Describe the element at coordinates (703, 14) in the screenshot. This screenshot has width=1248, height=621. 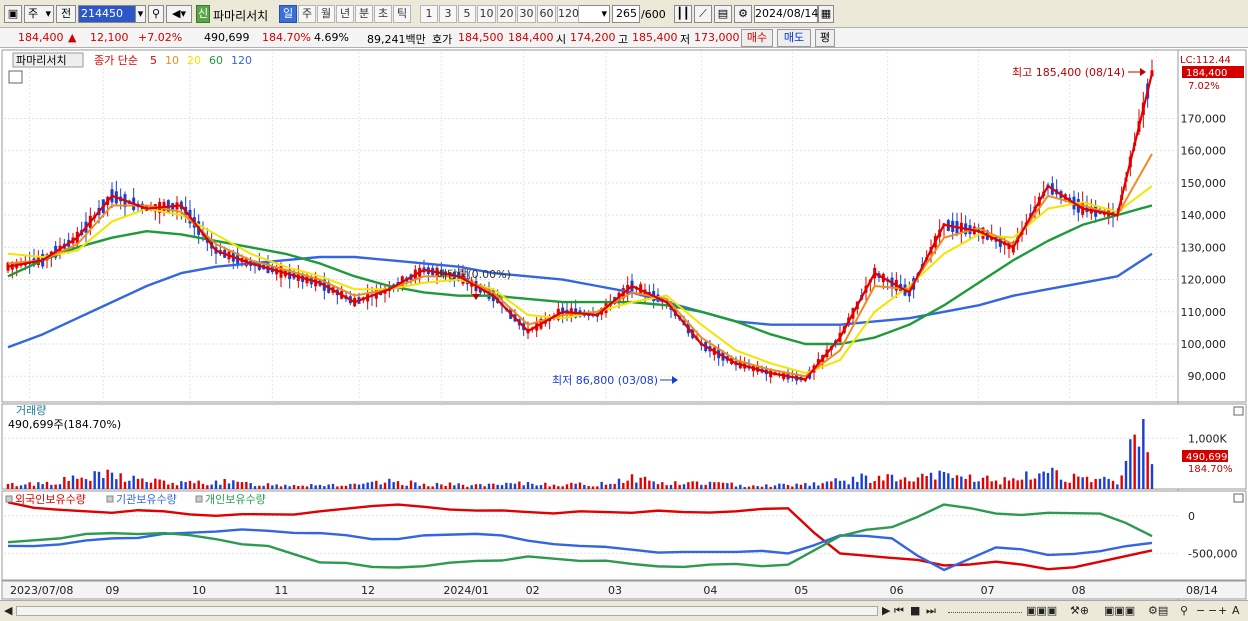
I see `draw-tool-icon: ⟋` at that location.